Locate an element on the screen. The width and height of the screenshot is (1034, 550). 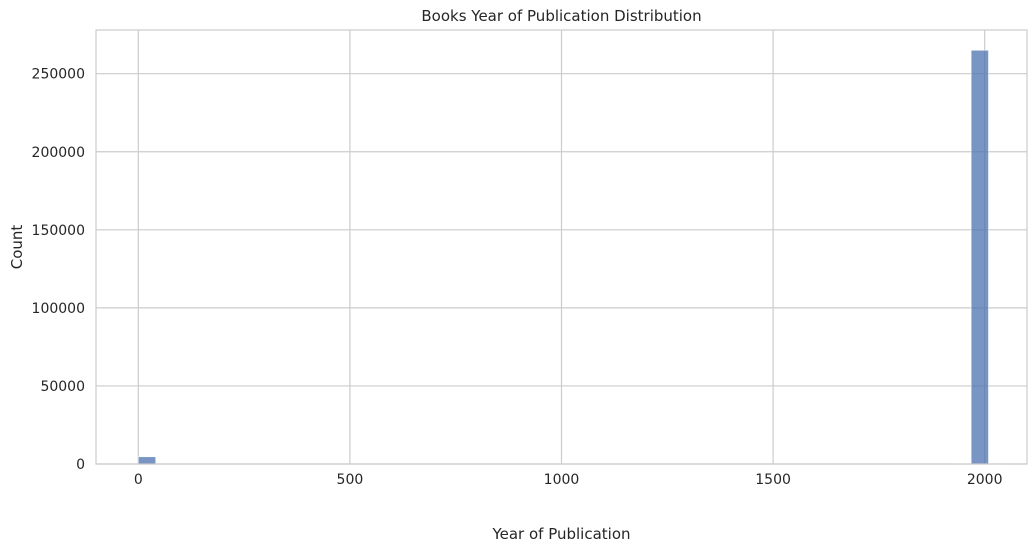
x-tick-label: 1000 is located at coordinates (562, 480).